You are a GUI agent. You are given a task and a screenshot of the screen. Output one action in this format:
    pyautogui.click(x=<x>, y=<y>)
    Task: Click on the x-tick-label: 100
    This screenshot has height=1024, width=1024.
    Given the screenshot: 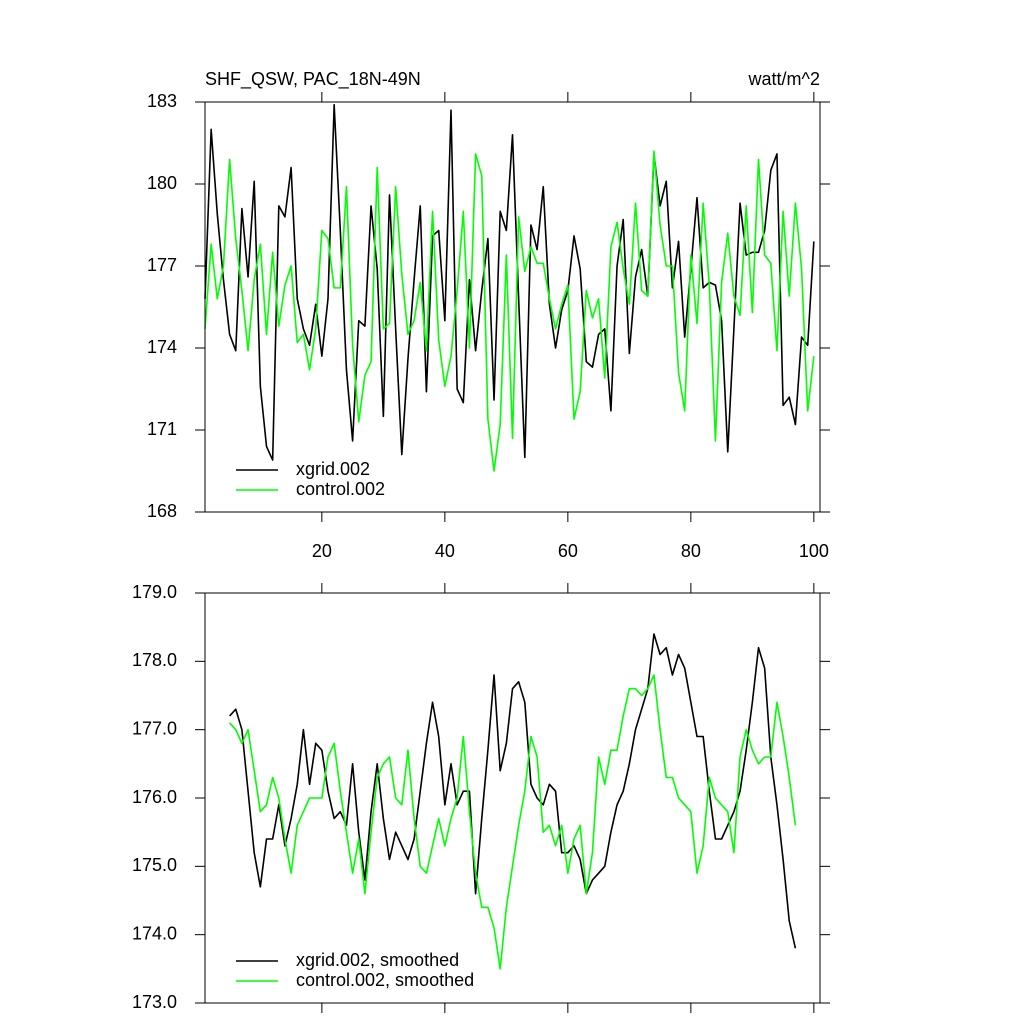 What is the action you would take?
    pyautogui.click(x=814, y=551)
    